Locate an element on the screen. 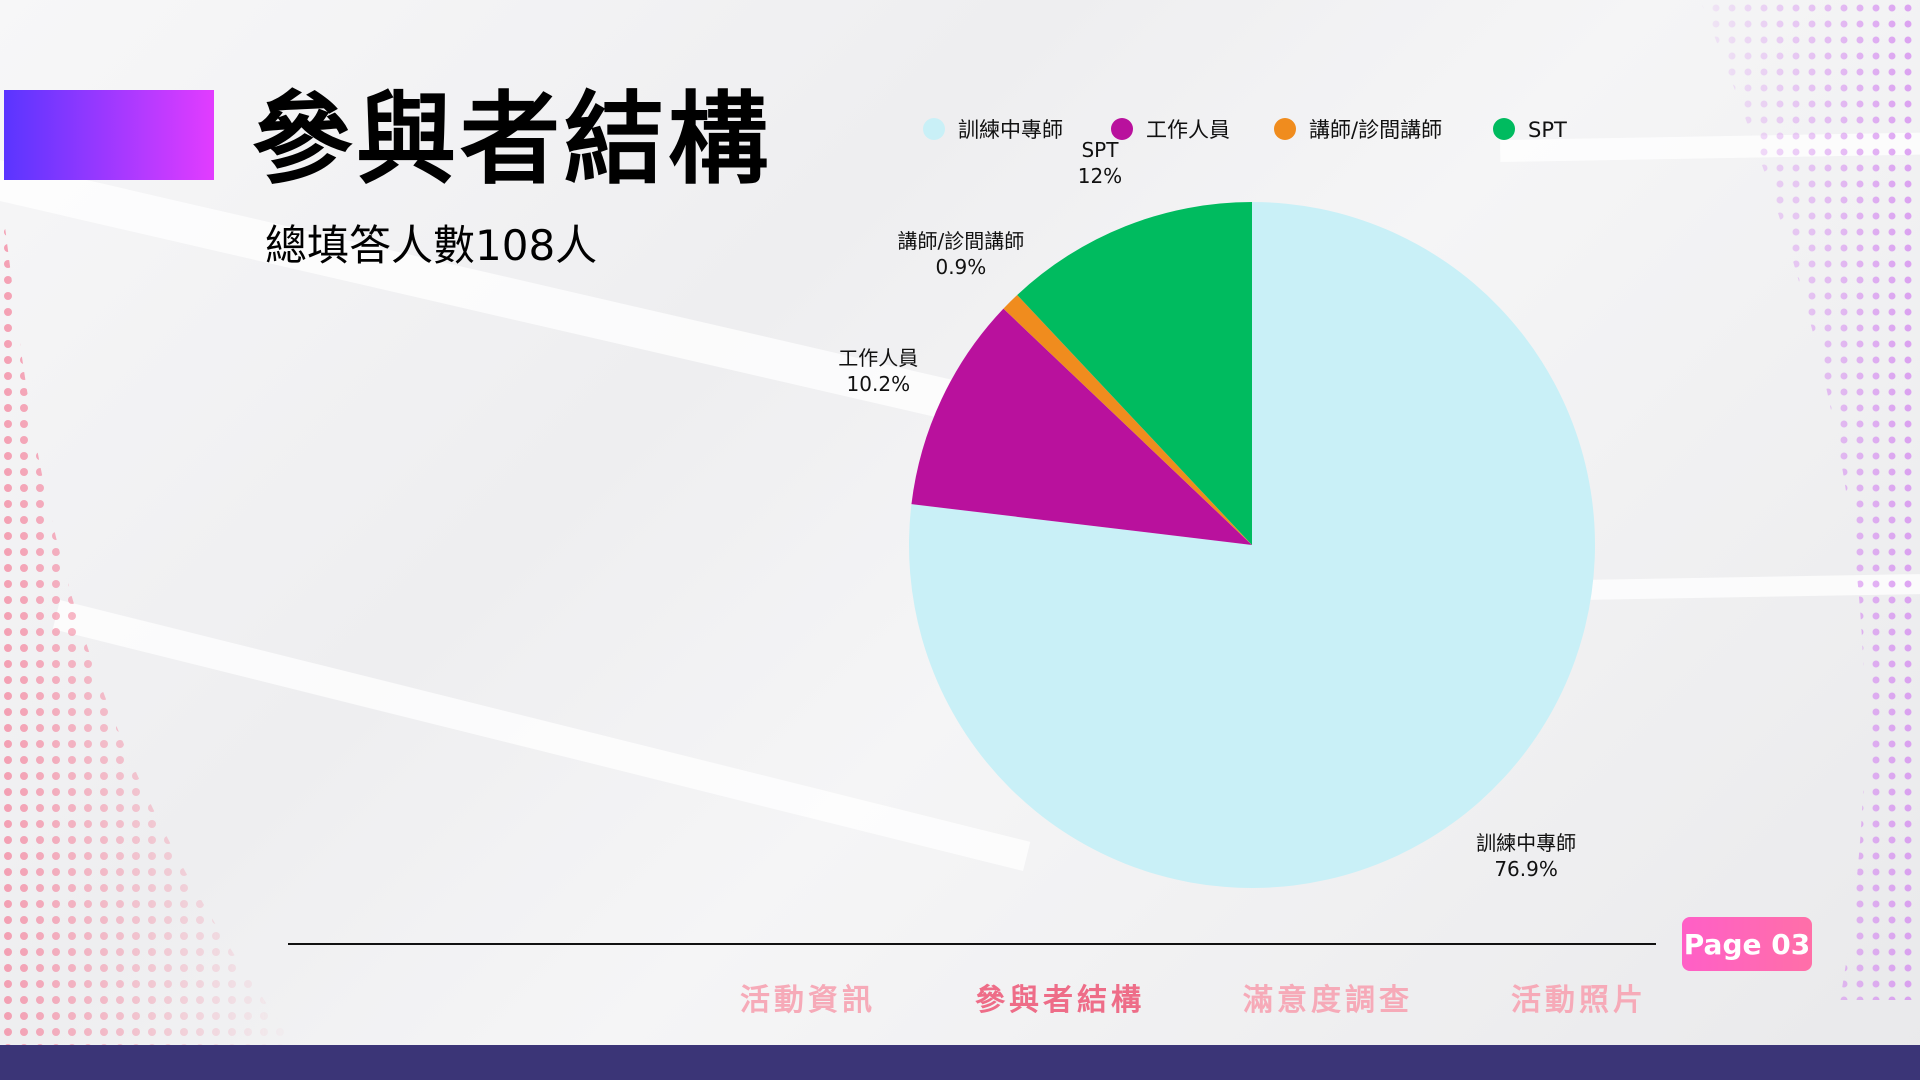 Image resolution: width=1920 pixels, height=1080 pixels. nav-item-satisfaction-survey: 滿意度調查 is located at coordinates (1328, 1000).